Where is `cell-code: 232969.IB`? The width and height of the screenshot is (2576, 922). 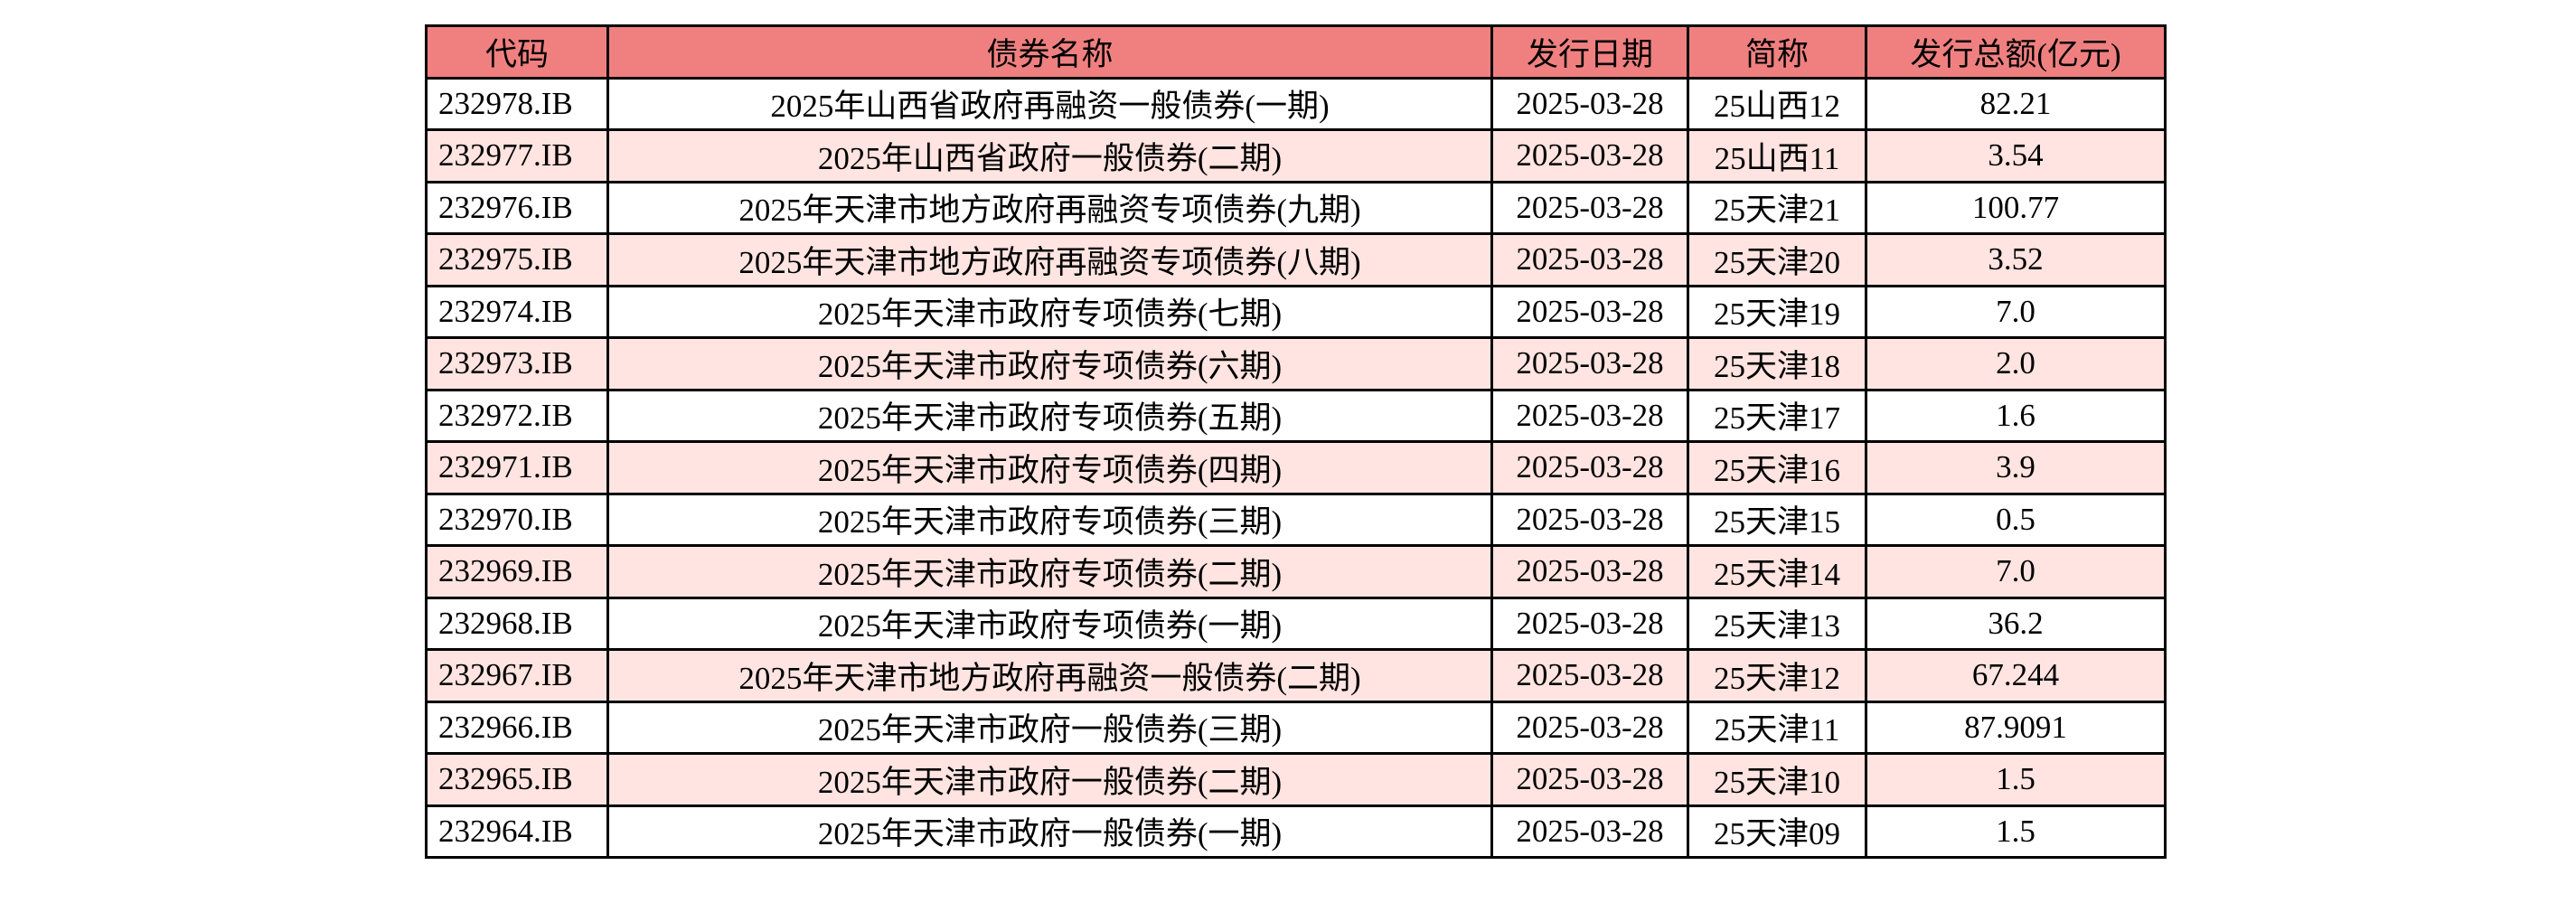 cell-code: 232969.IB is located at coordinates (517, 571).